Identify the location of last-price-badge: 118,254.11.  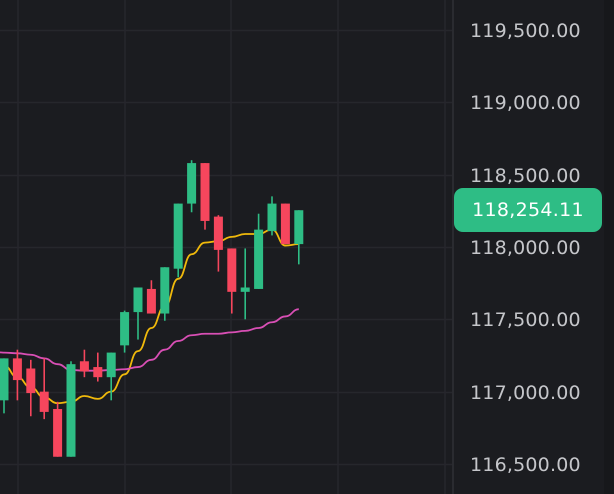
(528, 210).